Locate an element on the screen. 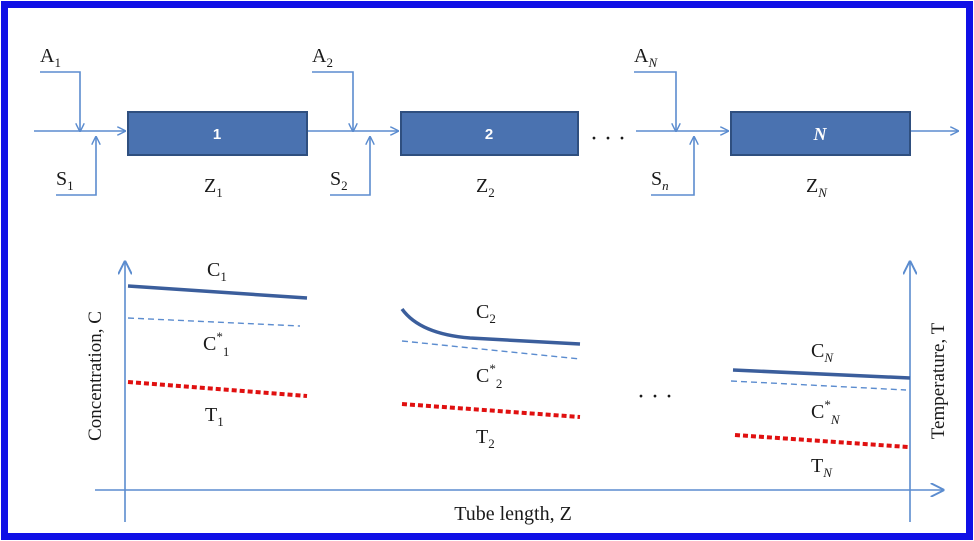 The height and width of the screenshot is (541, 974). feed-a-label-n: AN is located at coordinates (646, 57).